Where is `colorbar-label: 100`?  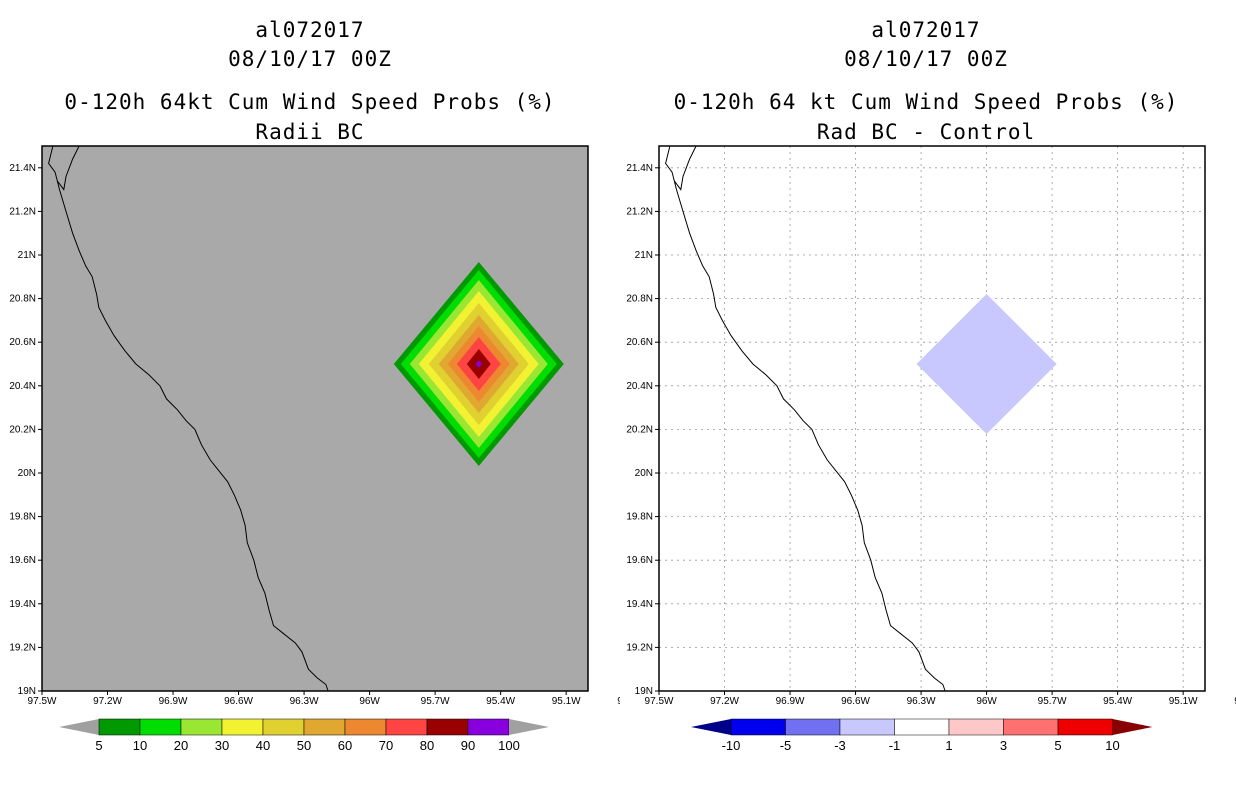
colorbar-label: 100 is located at coordinates (509, 745).